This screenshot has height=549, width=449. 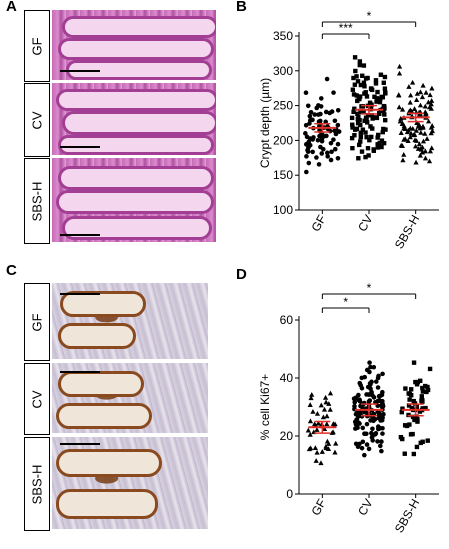 I want to click on significance-label: ***, so click(x=346, y=28).